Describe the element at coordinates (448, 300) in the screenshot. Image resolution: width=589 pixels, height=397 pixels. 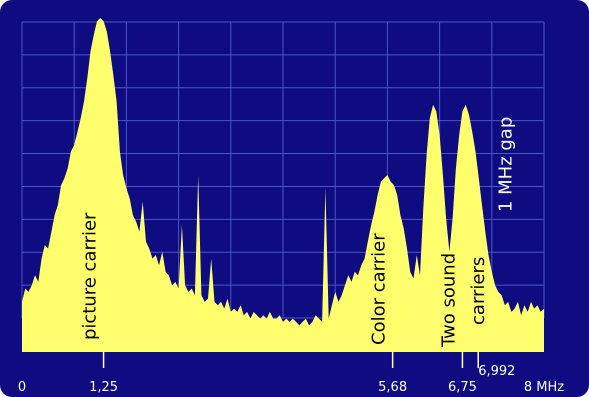
I see `annotation-label: Two sound` at that location.